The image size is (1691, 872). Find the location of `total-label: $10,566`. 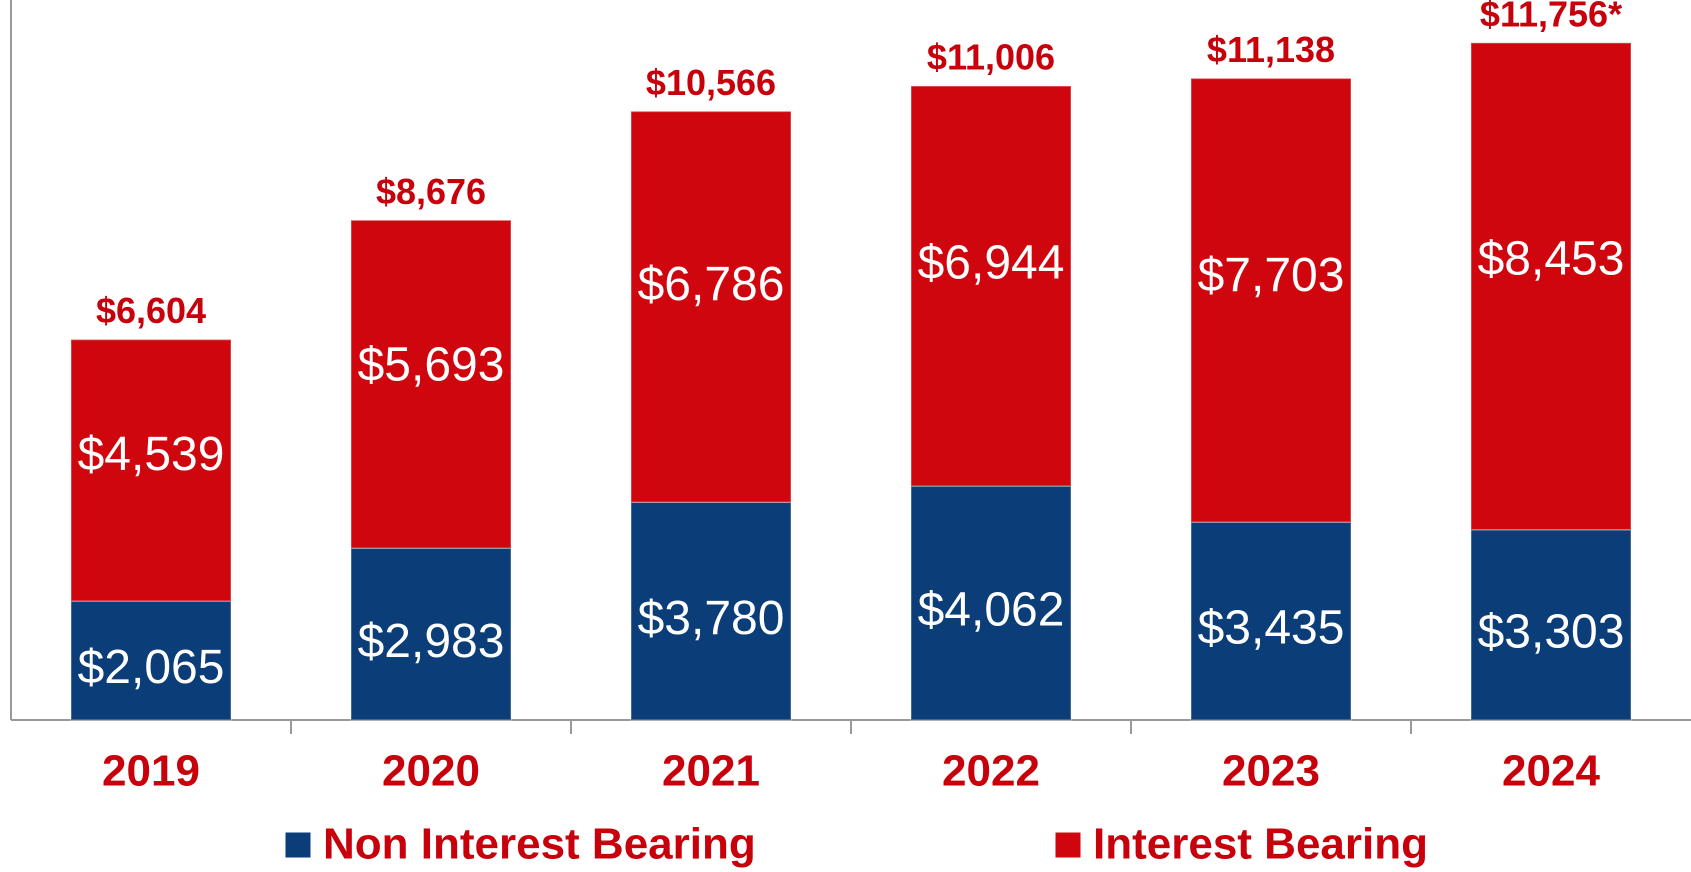

total-label: $10,566 is located at coordinates (711, 82).